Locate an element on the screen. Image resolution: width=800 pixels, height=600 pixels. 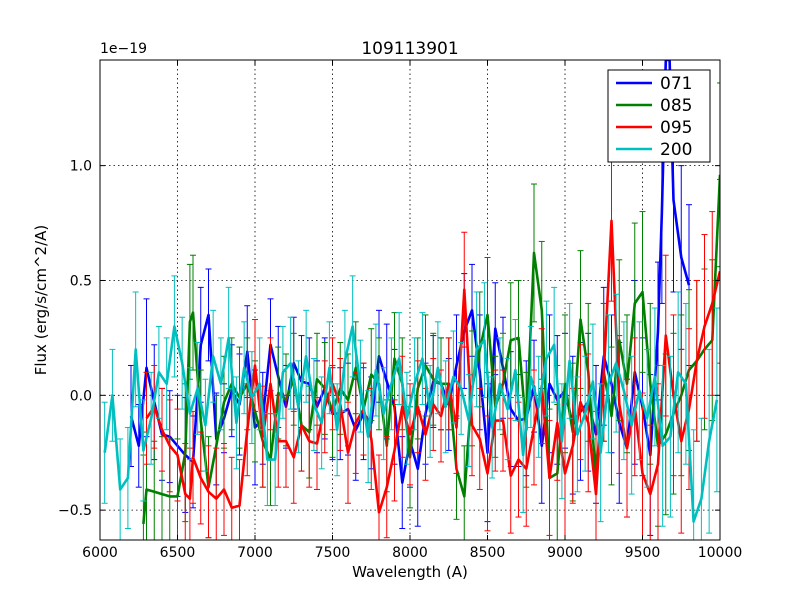
x-tick-label: 10000 is located at coordinates (720, 553).